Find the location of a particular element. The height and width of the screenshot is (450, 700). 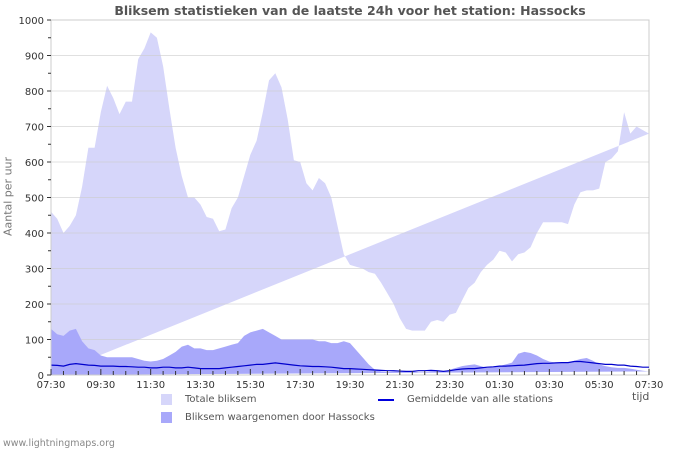

y-tick-label: 1000 is located at coordinates (31, 21).